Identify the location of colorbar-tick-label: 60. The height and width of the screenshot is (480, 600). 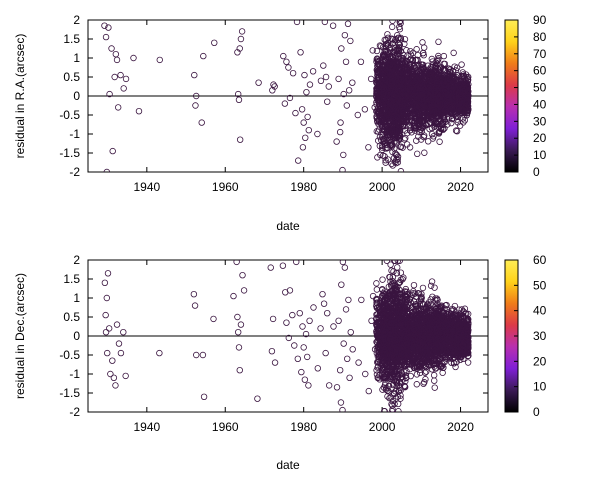
(540, 71).